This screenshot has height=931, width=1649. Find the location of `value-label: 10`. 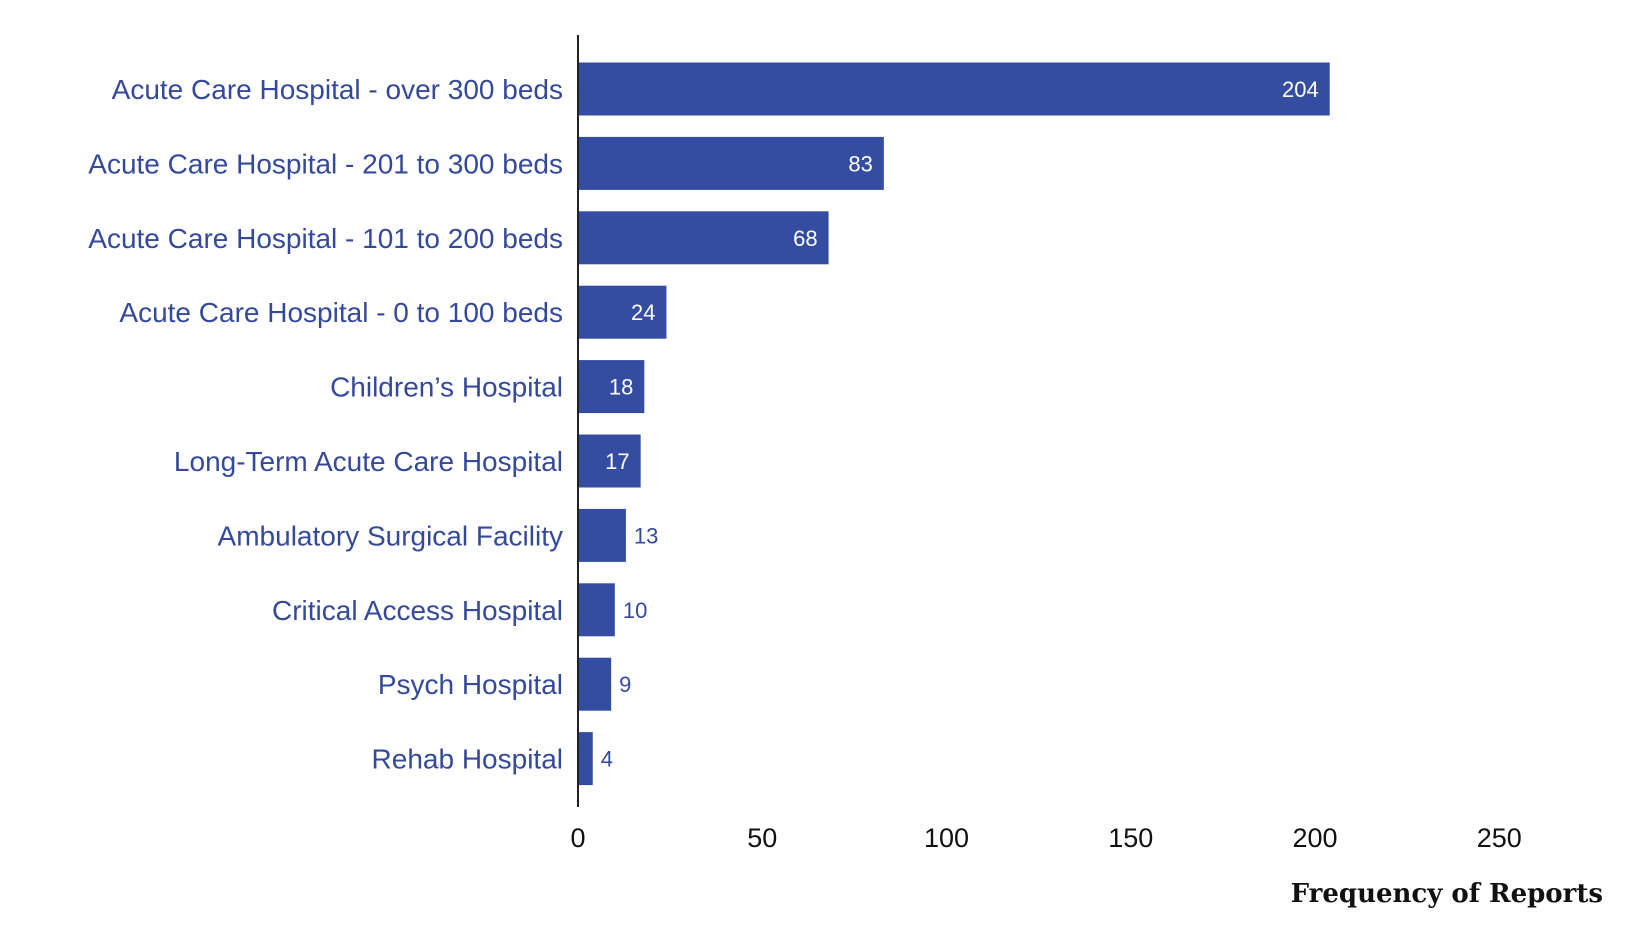

value-label: 10 is located at coordinates (635, 610).